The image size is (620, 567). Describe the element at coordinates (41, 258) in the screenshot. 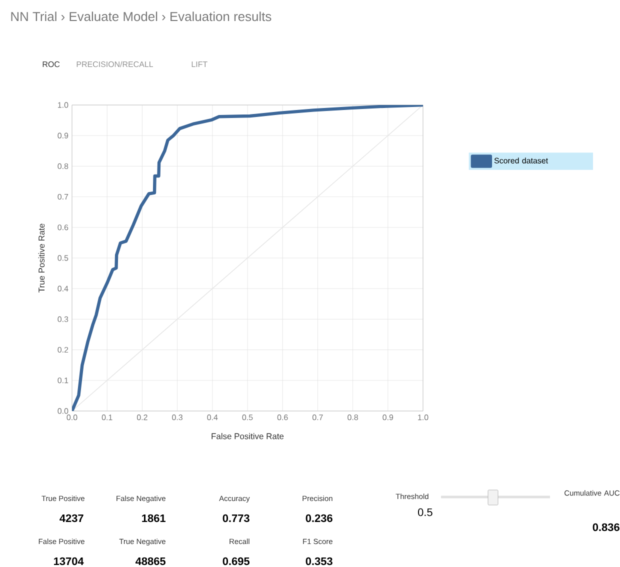

I see `y-axis-title: True Positive Rate` at that location.